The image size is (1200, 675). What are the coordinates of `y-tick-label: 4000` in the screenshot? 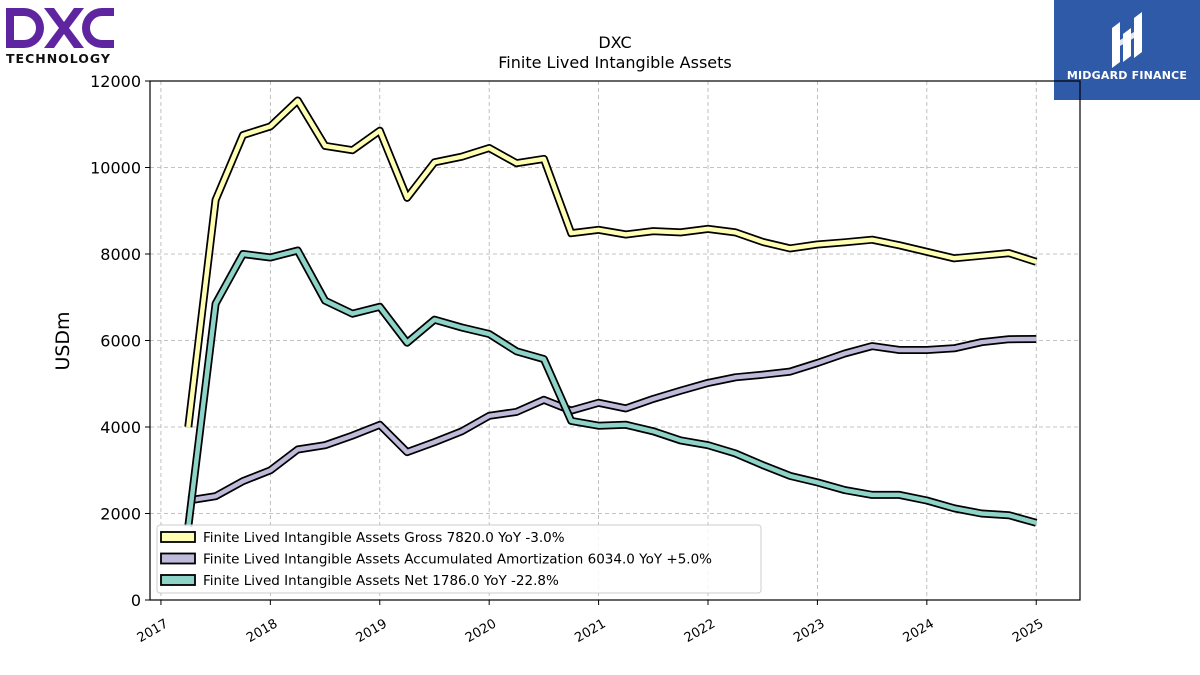 It's located at (120, 427).